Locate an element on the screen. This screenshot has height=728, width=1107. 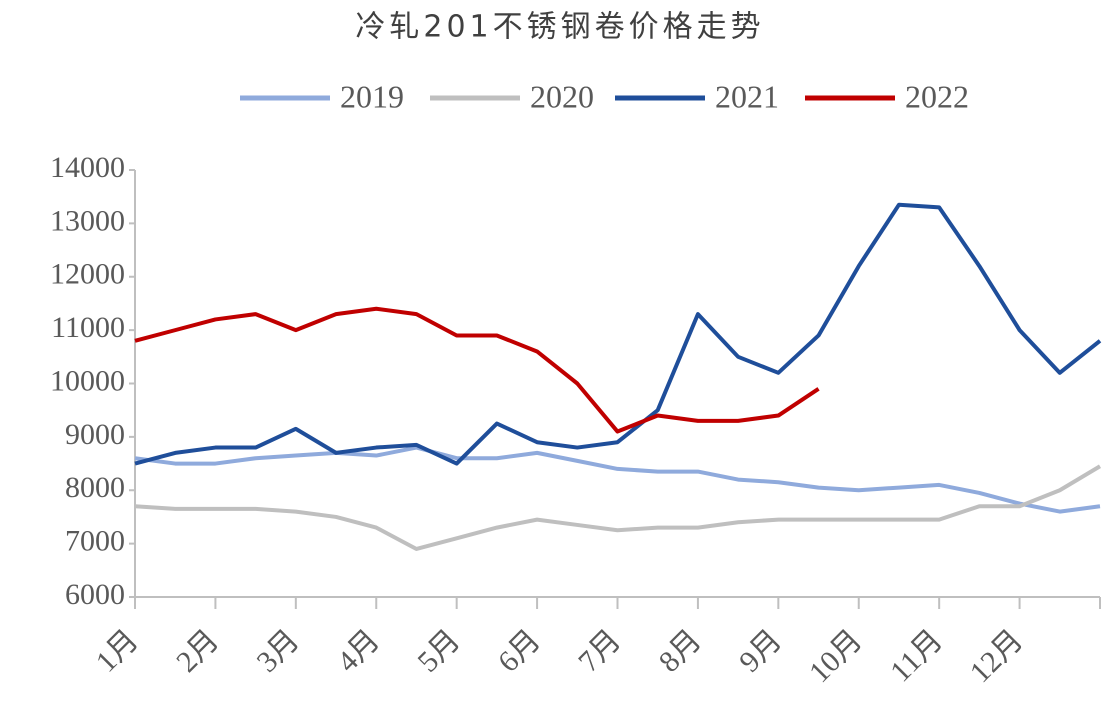
x-tick-label: 11月 is located at coordinates (916, 655).